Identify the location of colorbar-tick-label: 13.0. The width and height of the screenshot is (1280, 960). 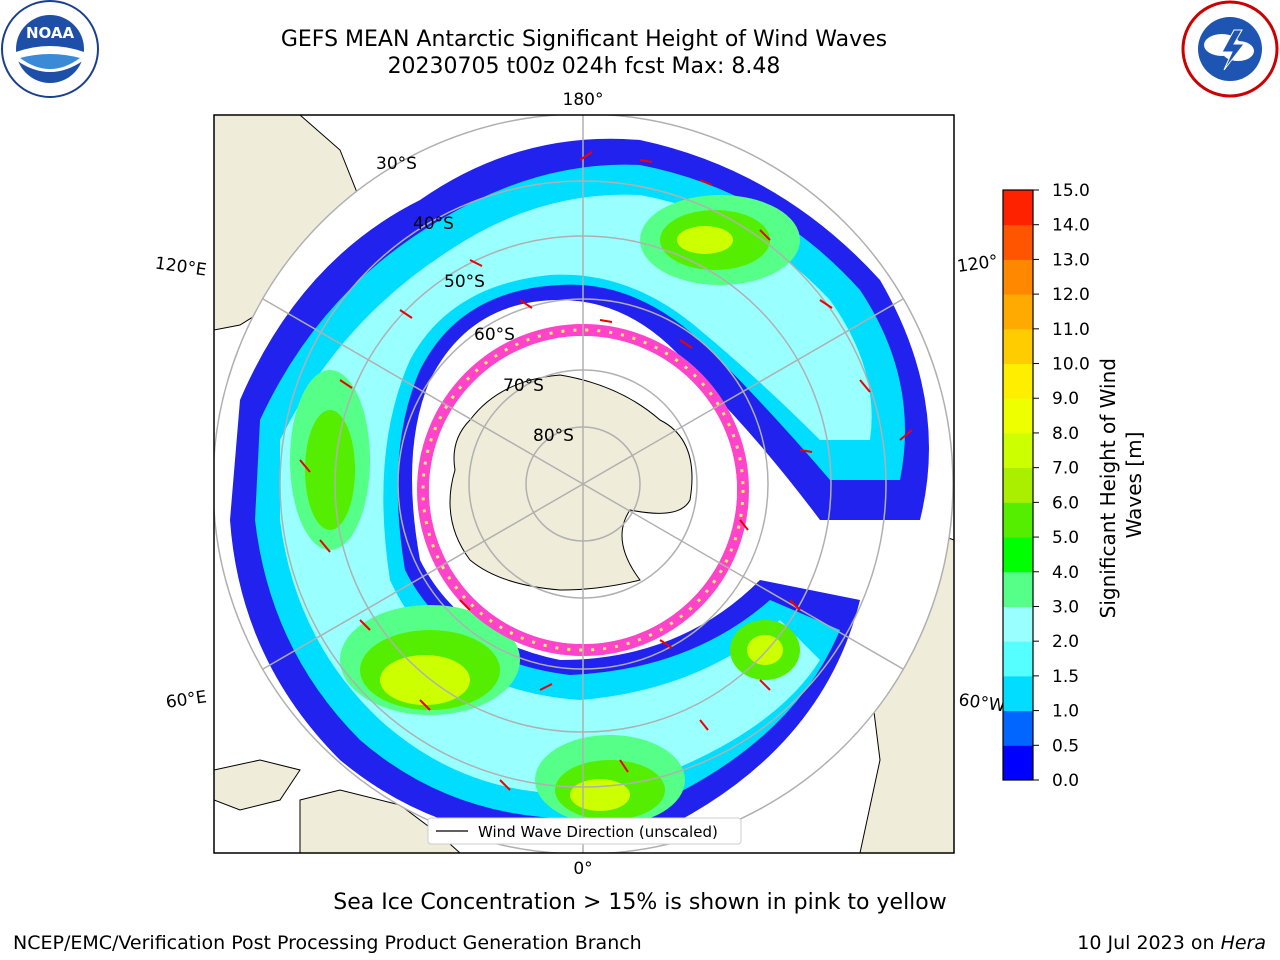
(1071, 260).